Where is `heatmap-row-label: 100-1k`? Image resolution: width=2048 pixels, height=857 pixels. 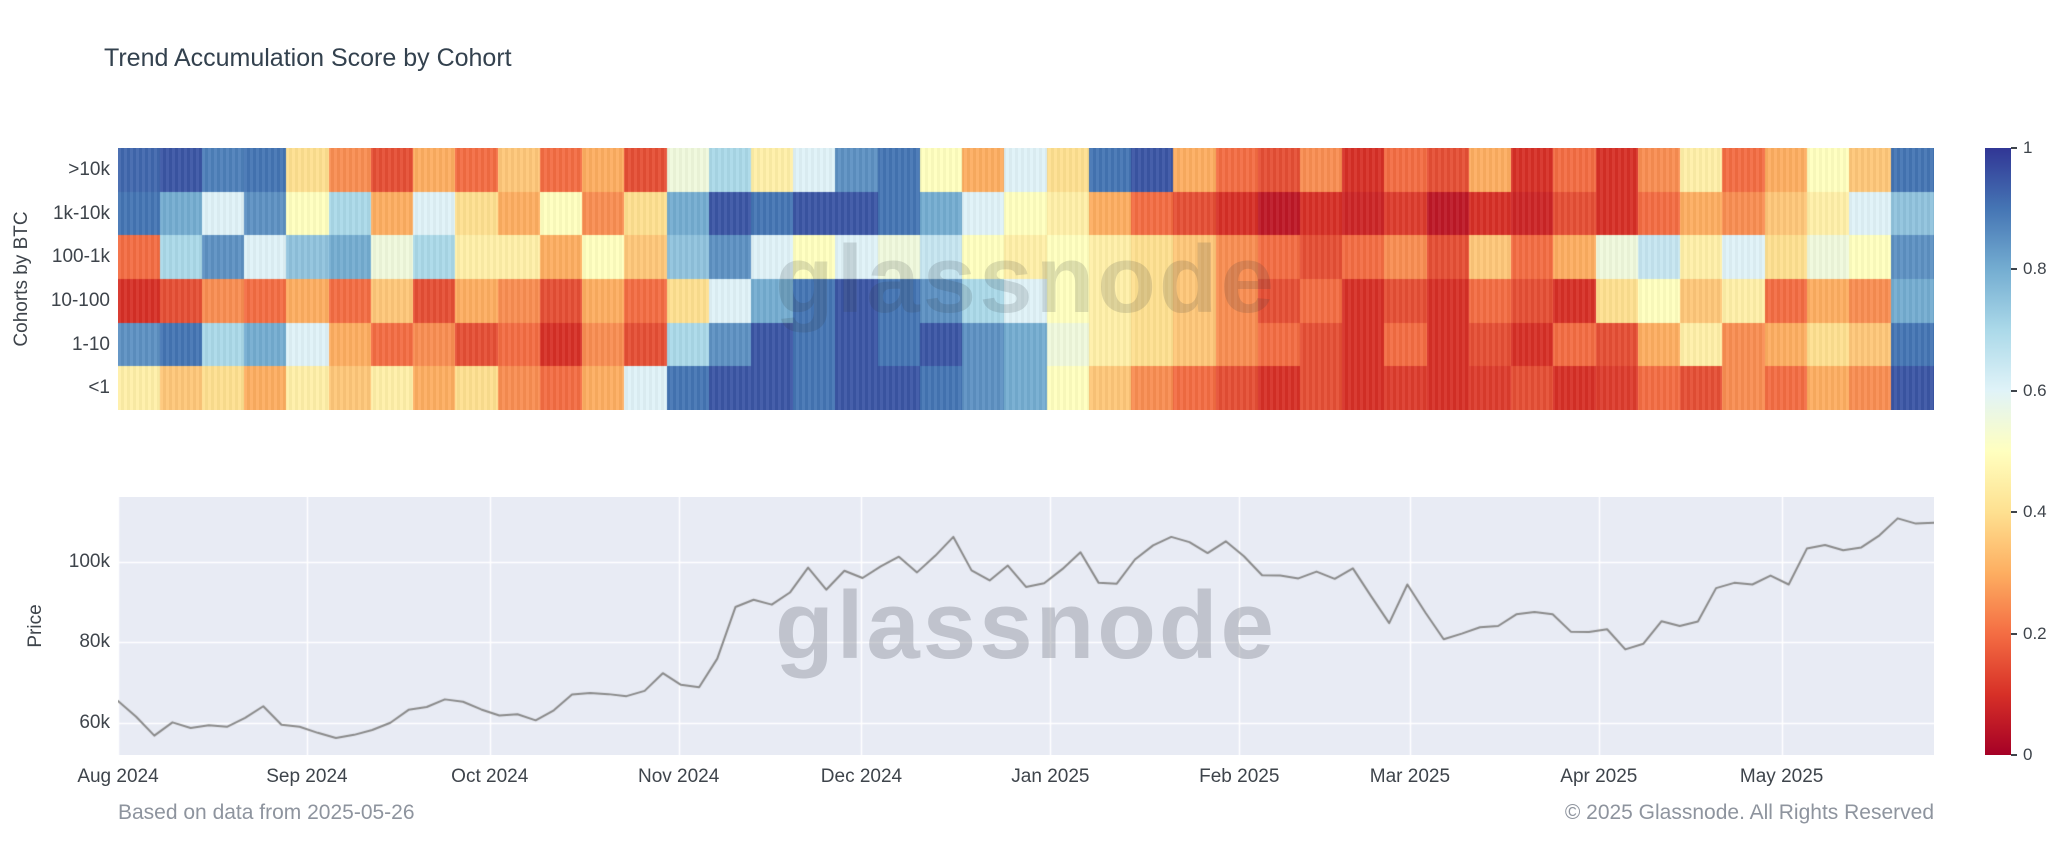 heatmap-row-label: 100-1k is located at coordinates (80, 257).